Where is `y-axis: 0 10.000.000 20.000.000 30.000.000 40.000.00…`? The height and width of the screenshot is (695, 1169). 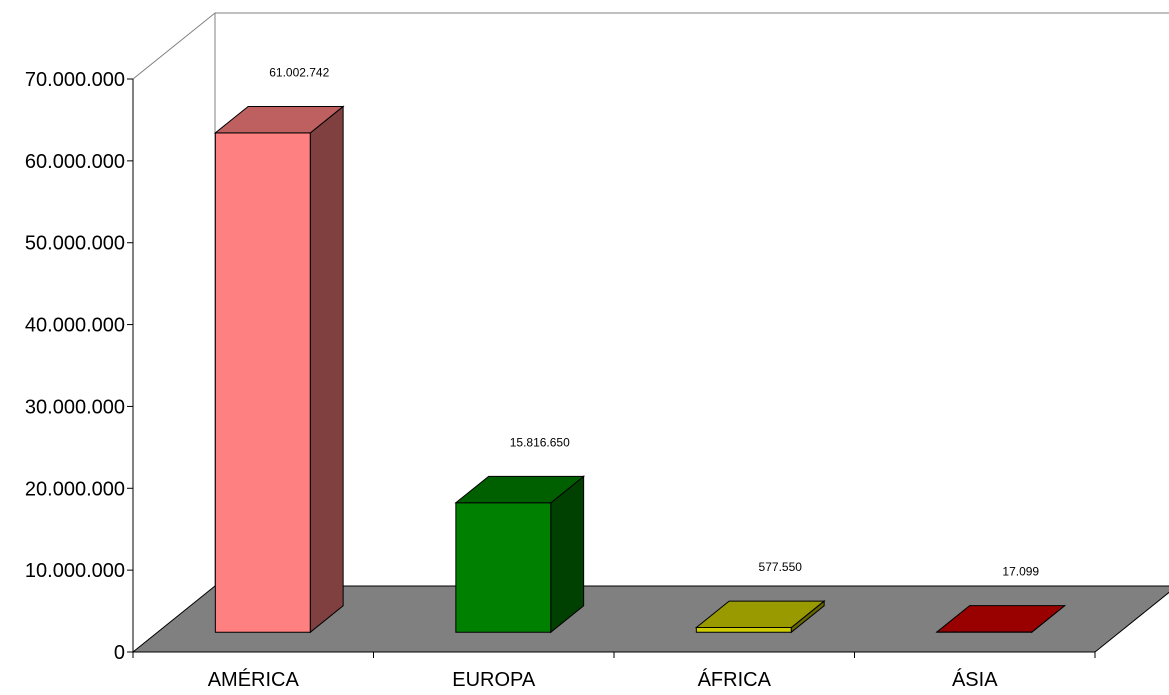
y-axis: 0 10.000.000 20.000.000 30.000.000 40.000.00… is located at coordinates (79, 366).